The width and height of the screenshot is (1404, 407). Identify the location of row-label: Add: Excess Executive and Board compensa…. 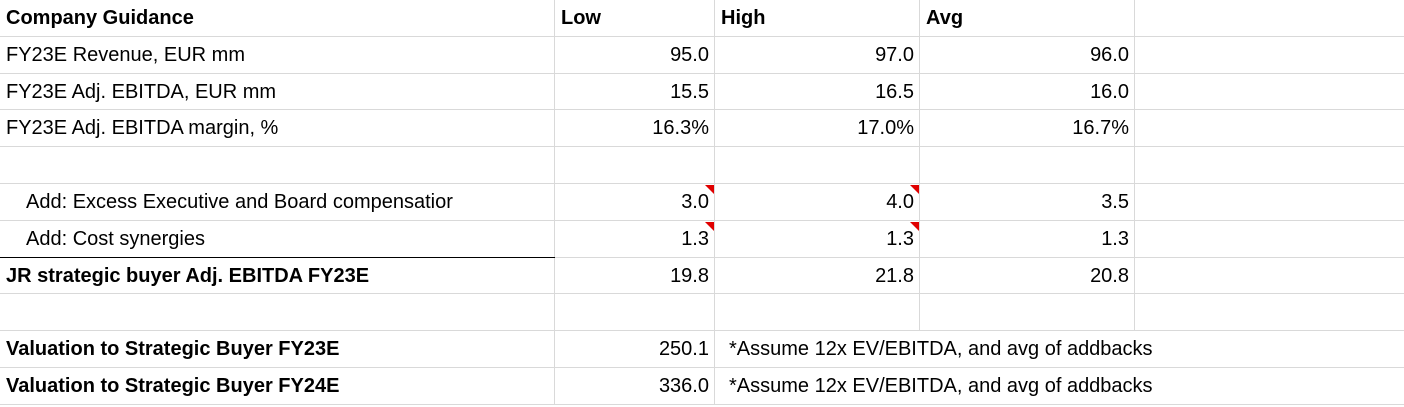
(239, 202).